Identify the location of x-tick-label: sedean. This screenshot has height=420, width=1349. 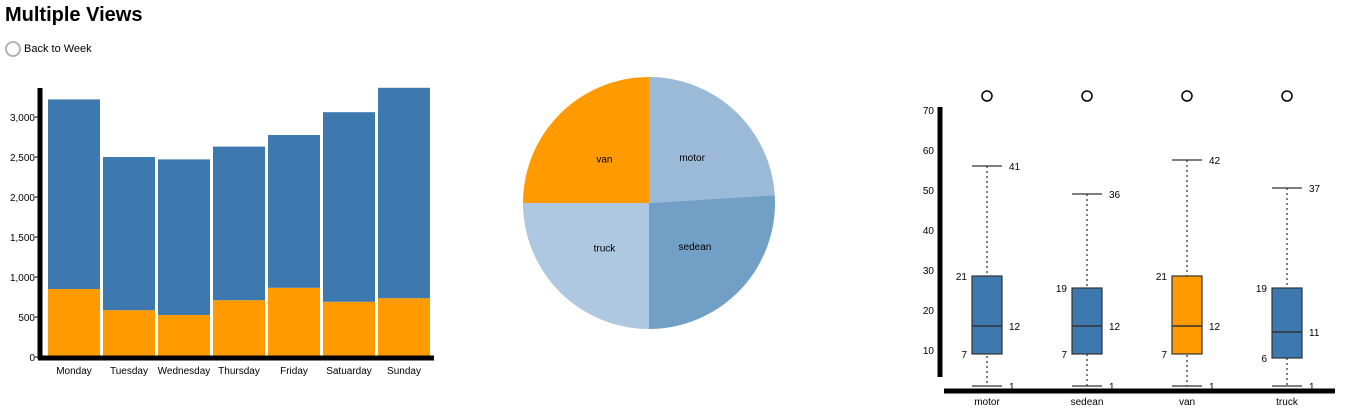
(1087, 402).